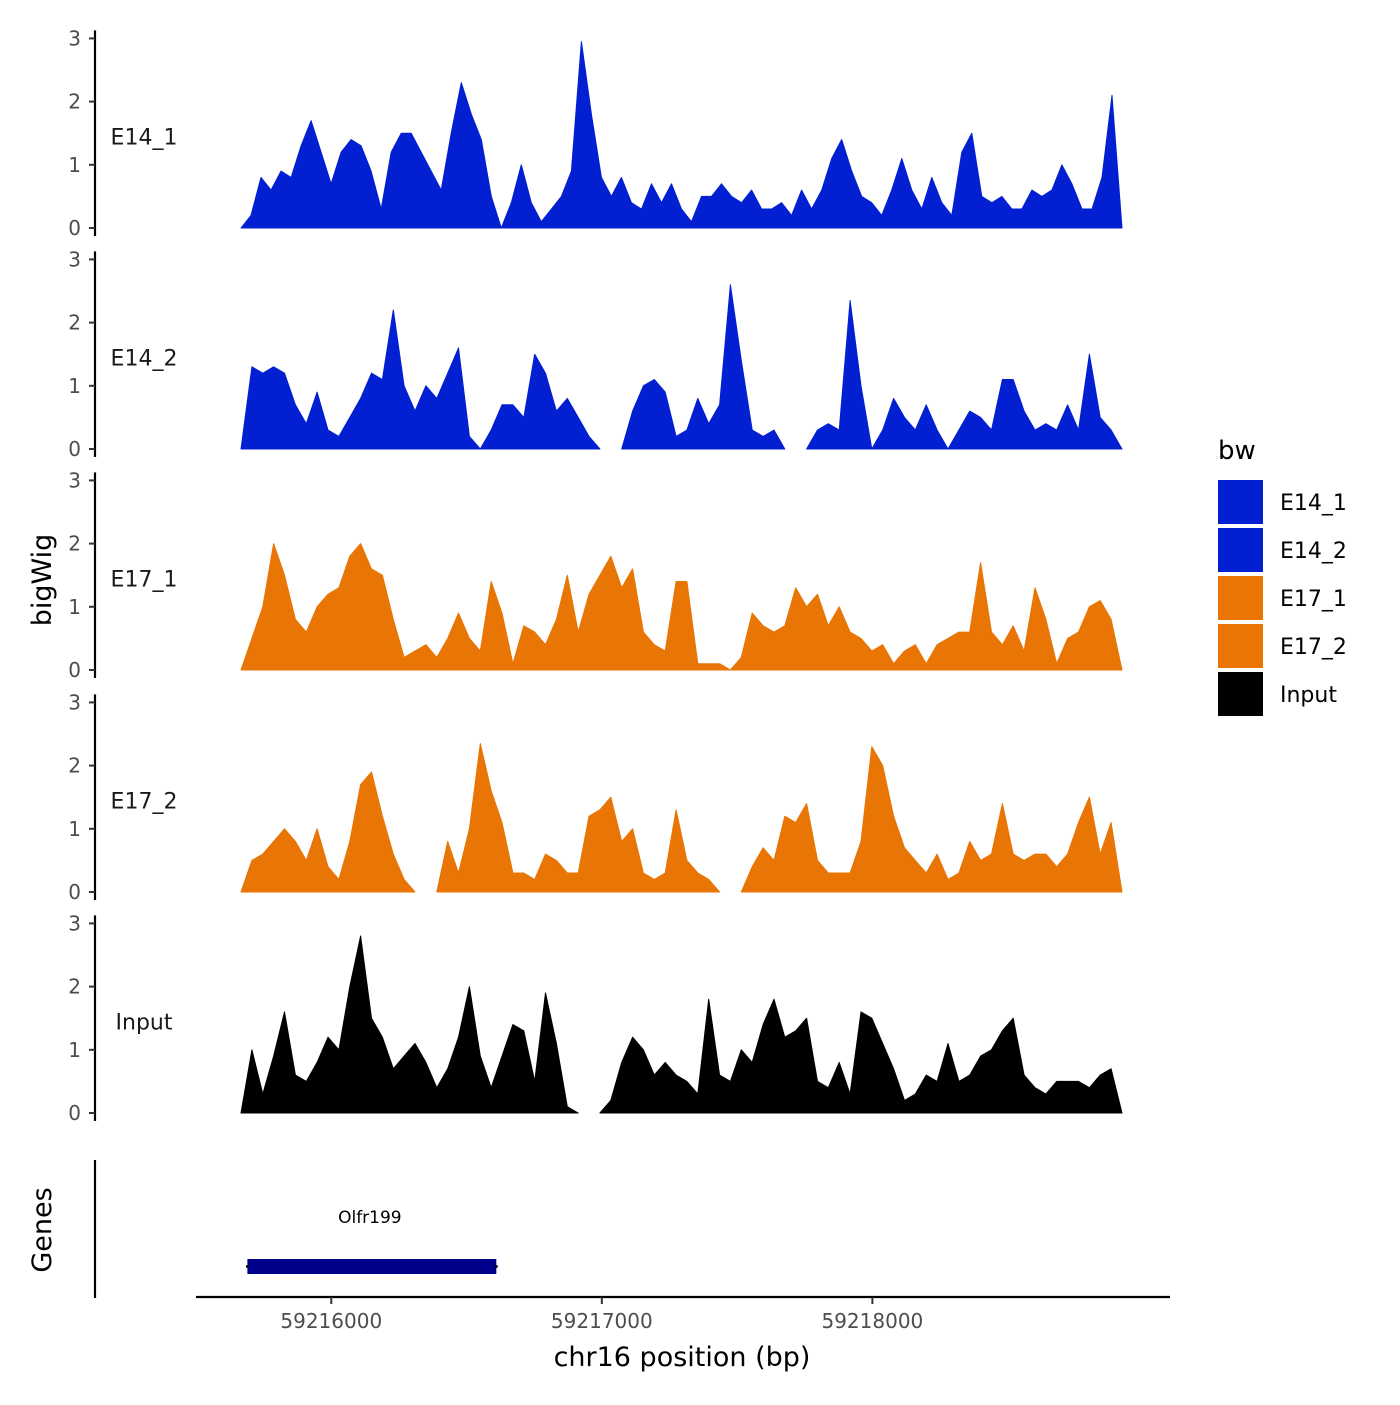 The width and height of the screenshot is (1400, 1405). What do you see at coordinates (144, 137) in the screenshot?
I see `track-label-e14_1: E14_1` at bounding box center [144, 137].